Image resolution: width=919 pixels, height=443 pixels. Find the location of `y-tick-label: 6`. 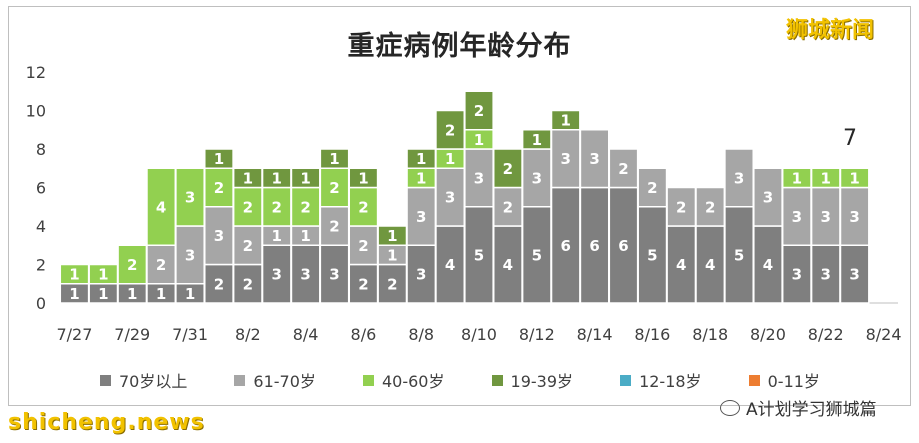

y-tick-label: 6 is located at coordinates (41, 188).